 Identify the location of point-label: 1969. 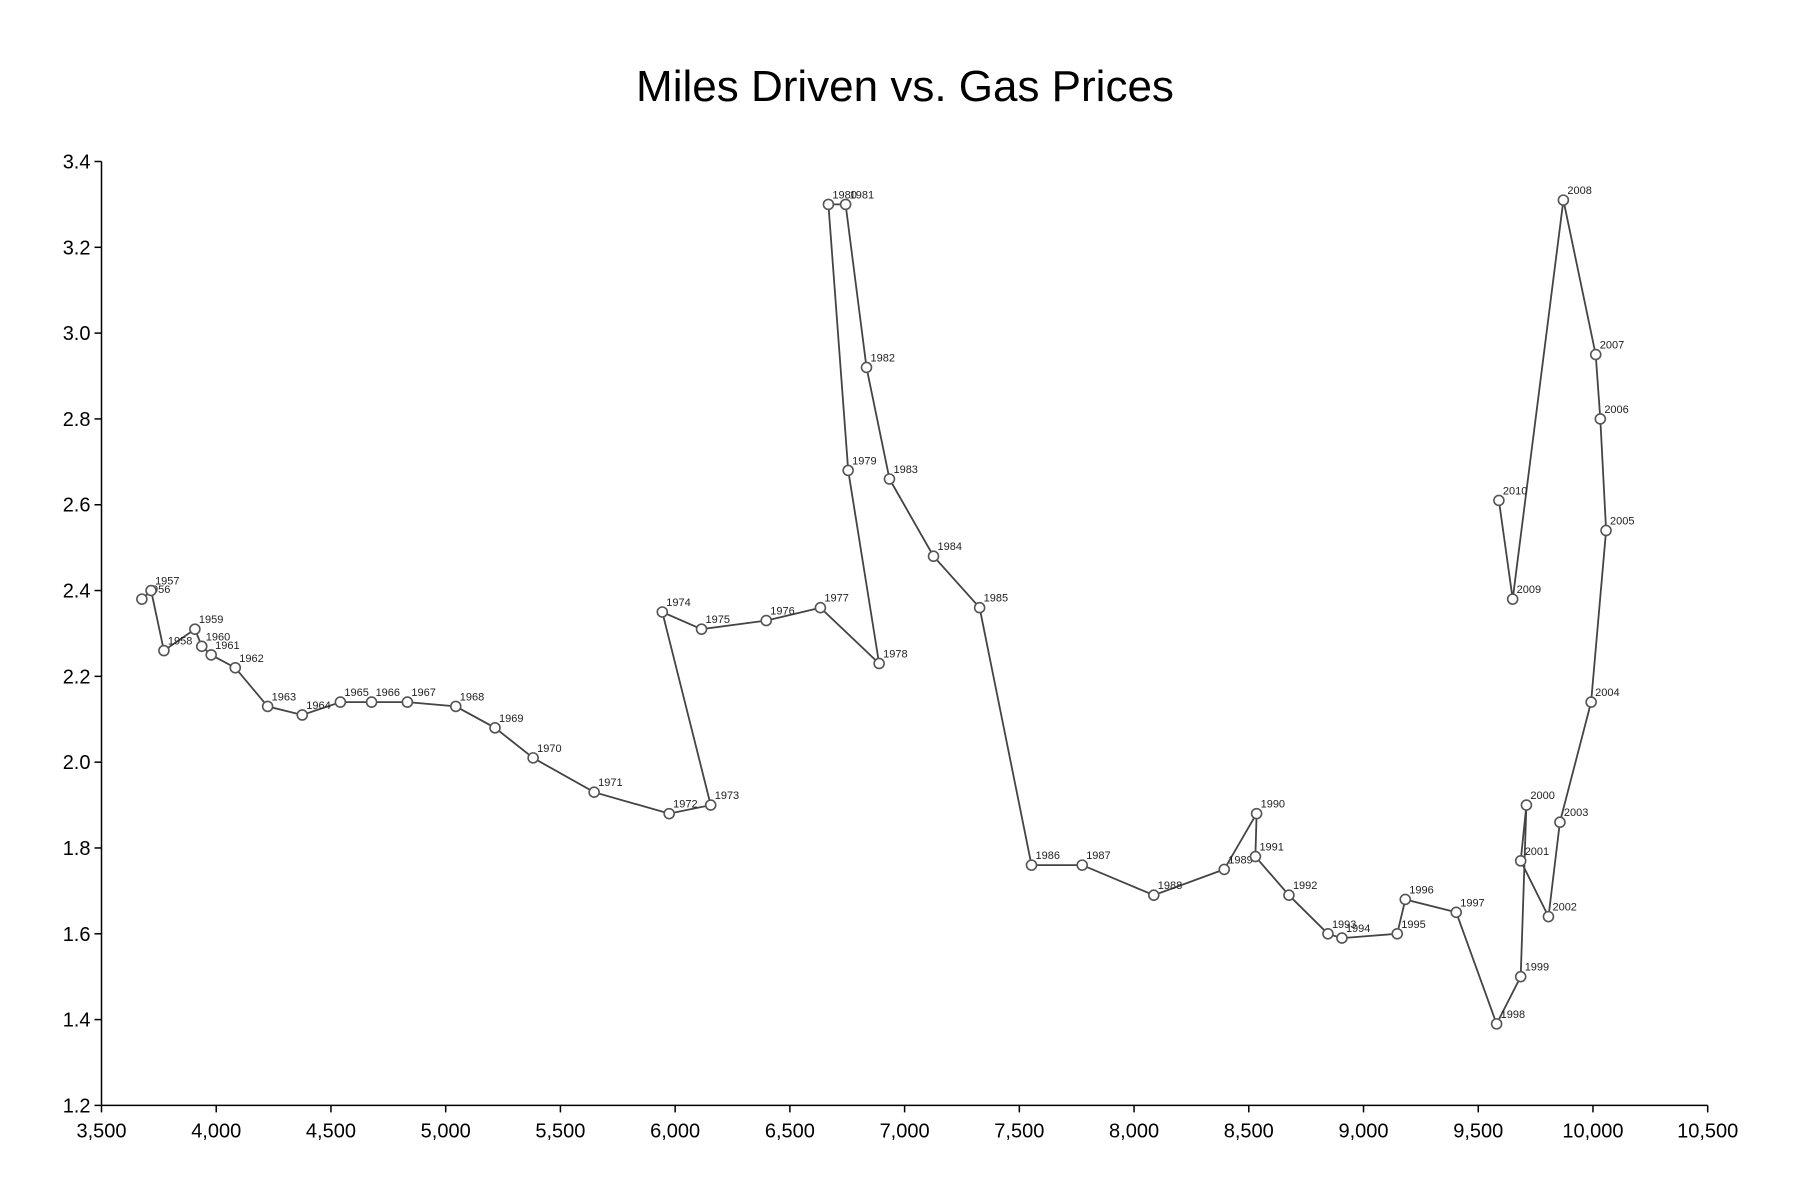
(511, 719).